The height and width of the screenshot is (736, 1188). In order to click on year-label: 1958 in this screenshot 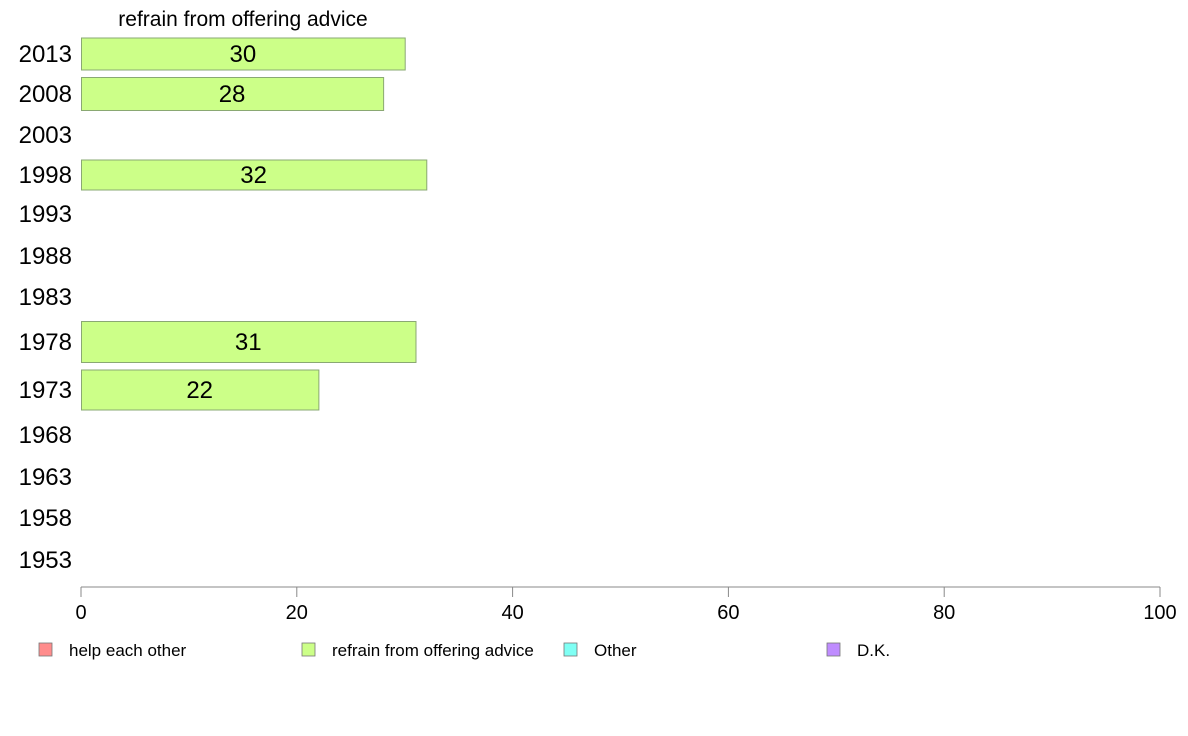, I will do `click(45, 518)`.